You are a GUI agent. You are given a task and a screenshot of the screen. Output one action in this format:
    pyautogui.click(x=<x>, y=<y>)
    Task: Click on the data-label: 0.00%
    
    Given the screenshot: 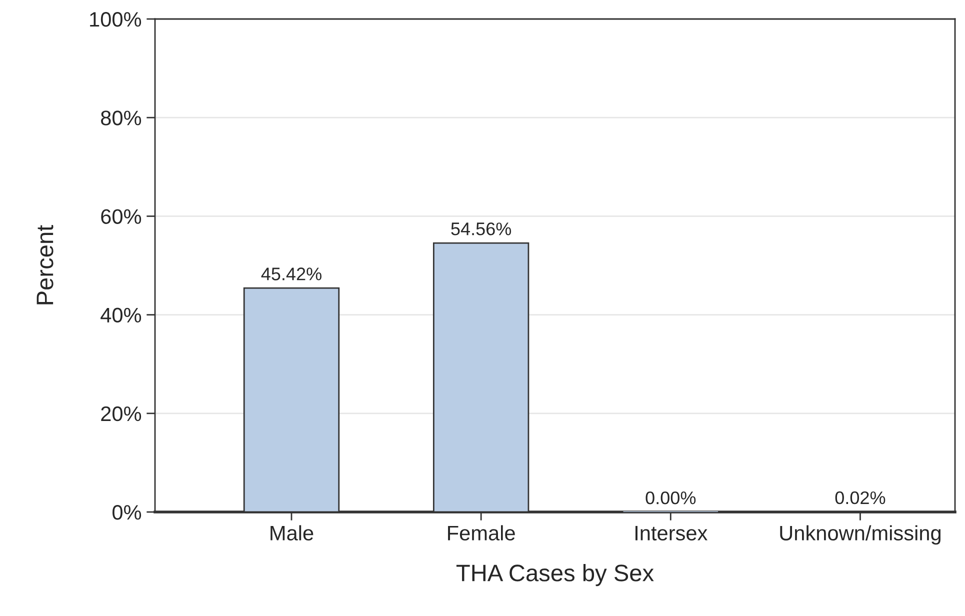 What is the action you would take?
    pyautogui.click(x=671, y=497)
    